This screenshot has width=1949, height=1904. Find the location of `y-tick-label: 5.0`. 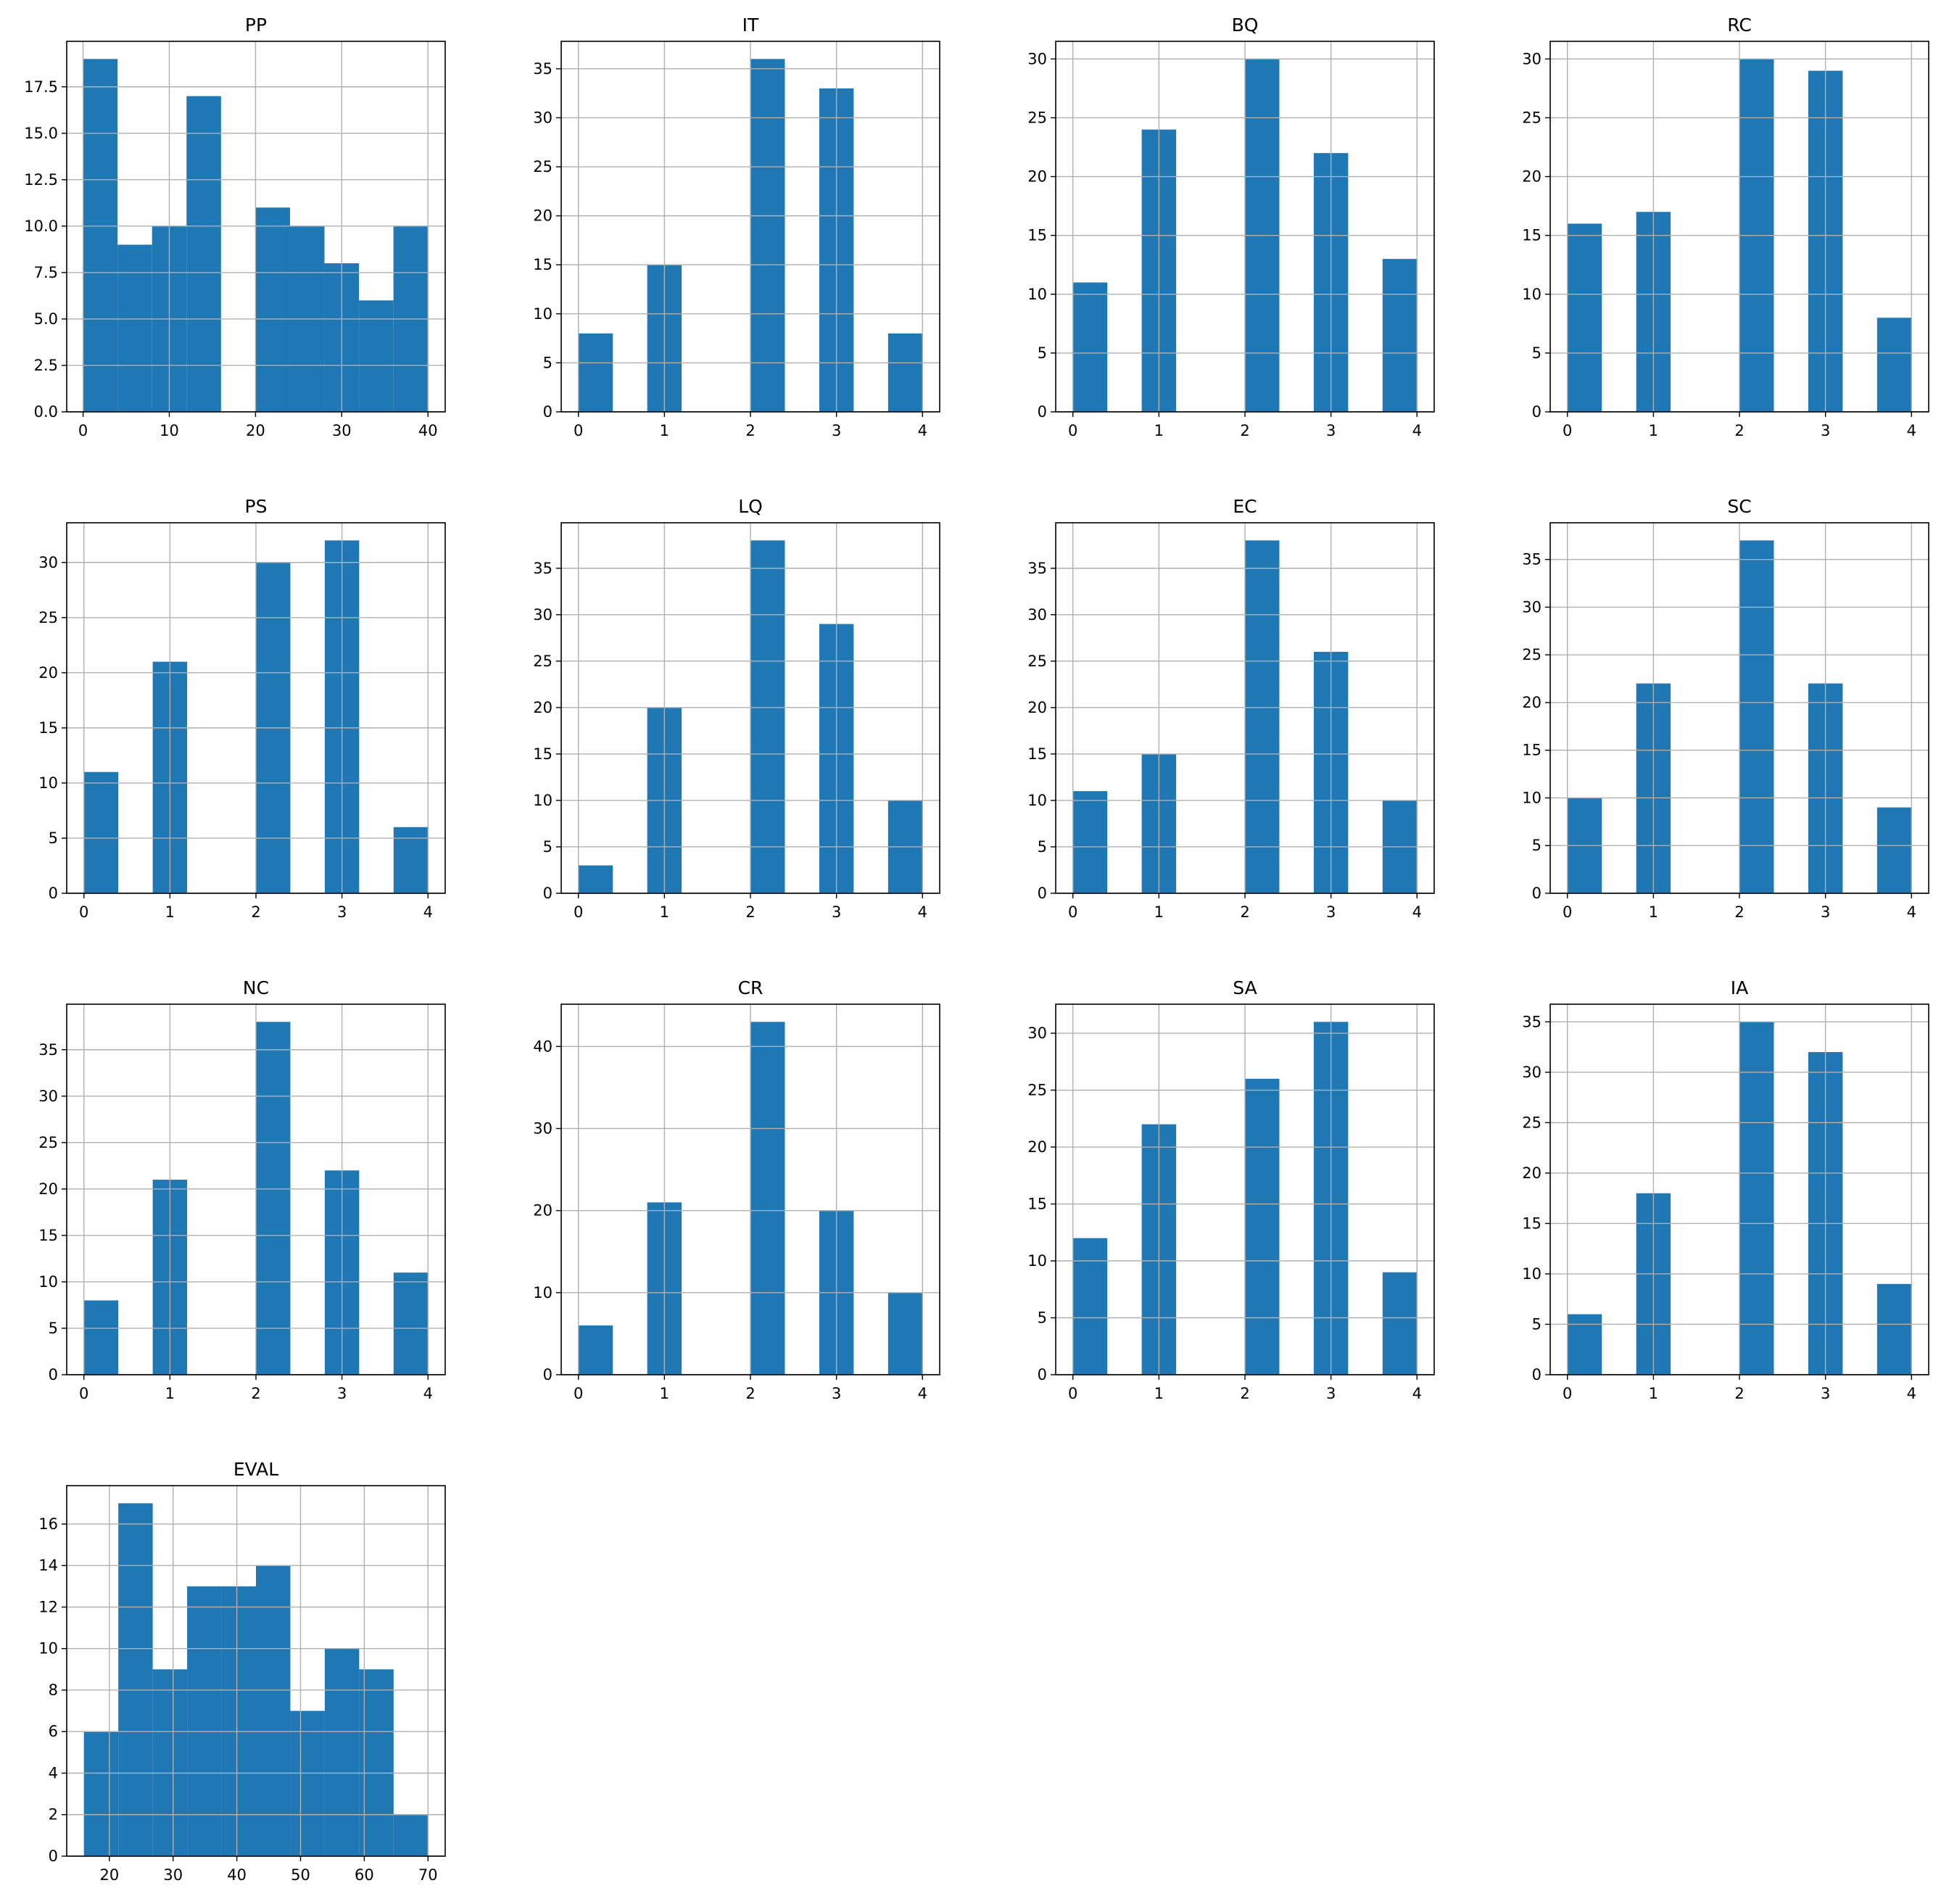

y-tick-label: 5.0 is located at coordinates (46, 319).